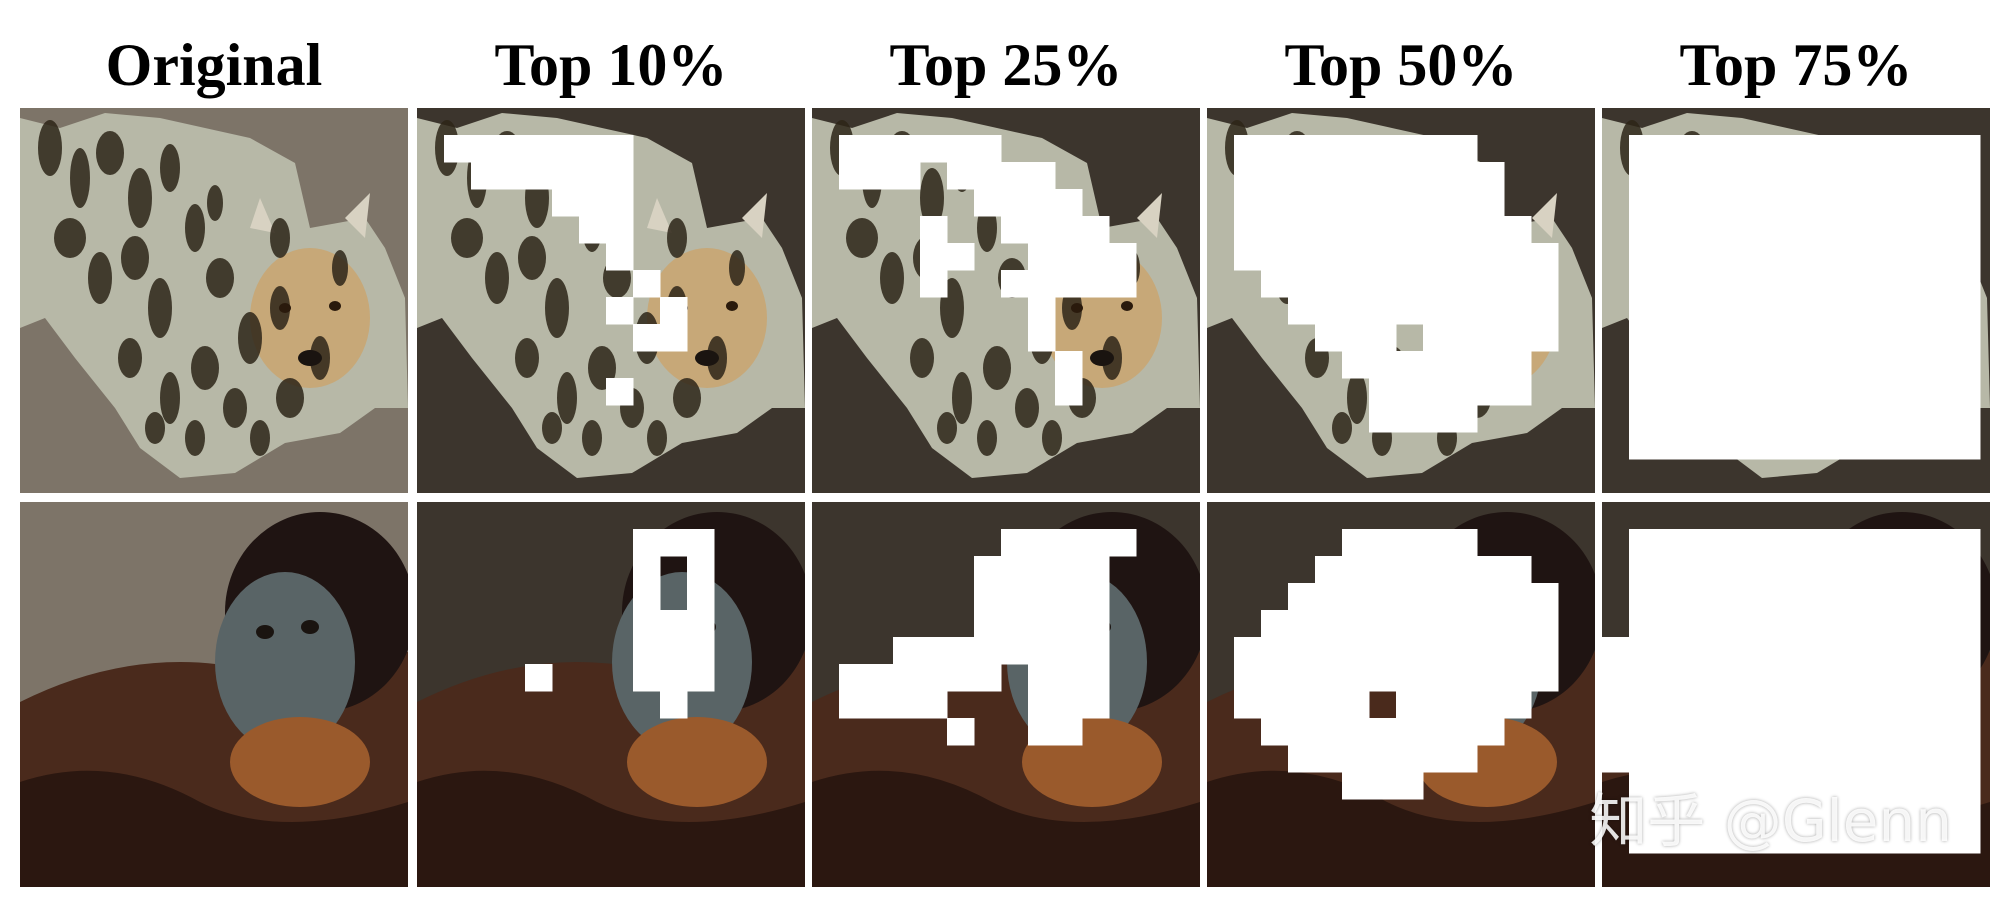 This screenshot has height=910, width=2000. I want to click on right-eye, so click(1127, 306).